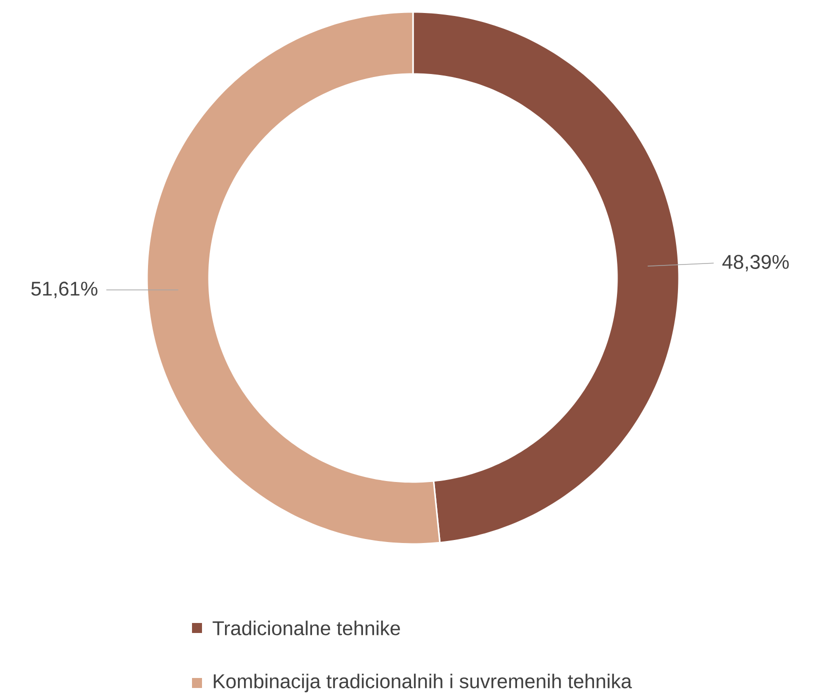 This screenshot has height=697, width=818. Describe the element at coordinates (755, 263) in the screenshot. I see `data-label: 48,39%` at that location.